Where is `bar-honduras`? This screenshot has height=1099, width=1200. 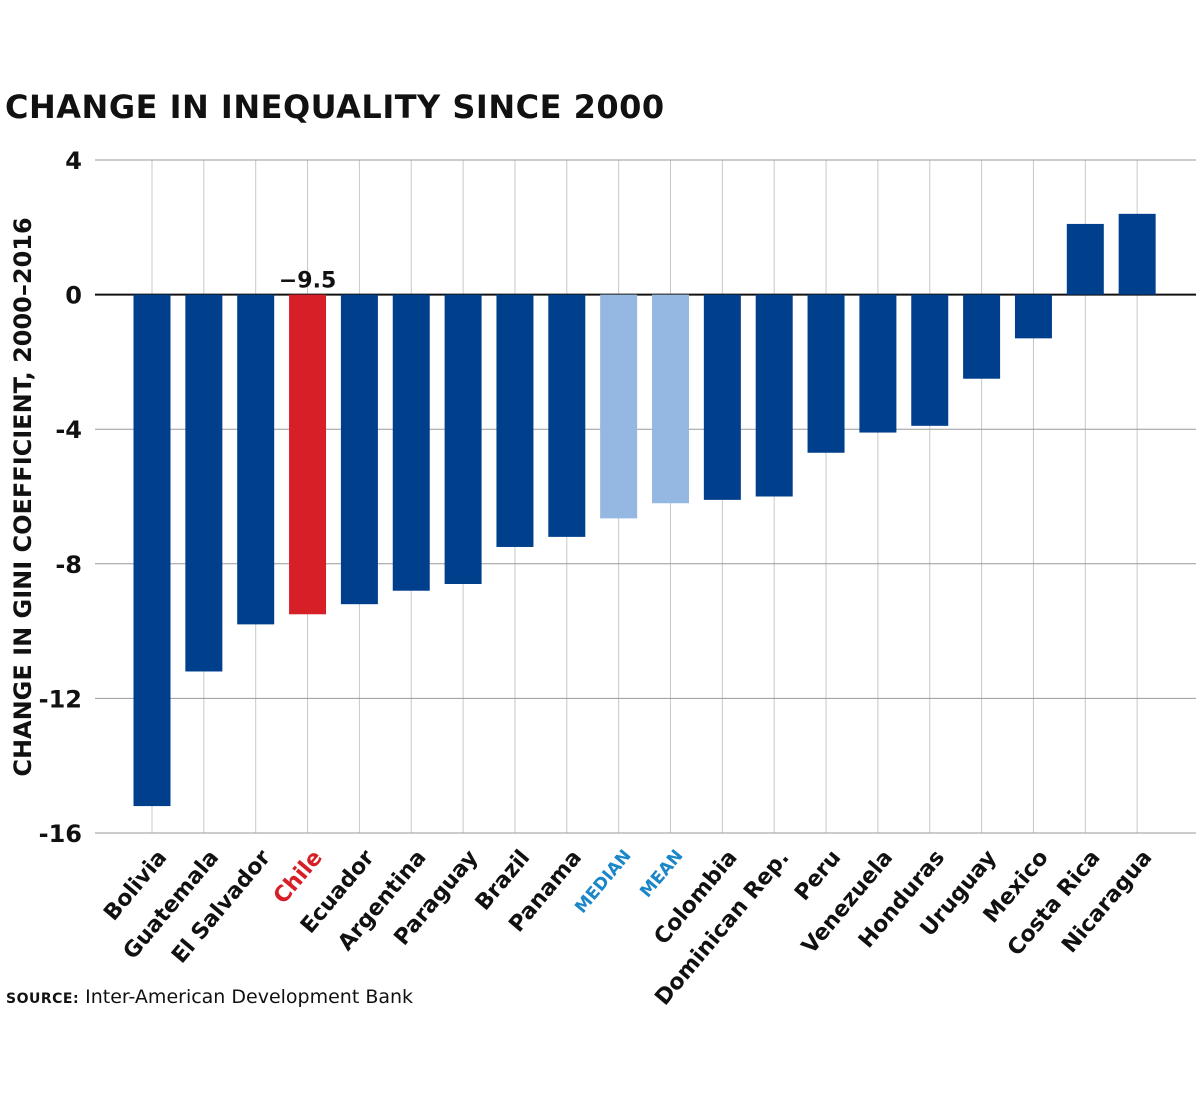
bar-honduras is located at coordinates (930, 360).